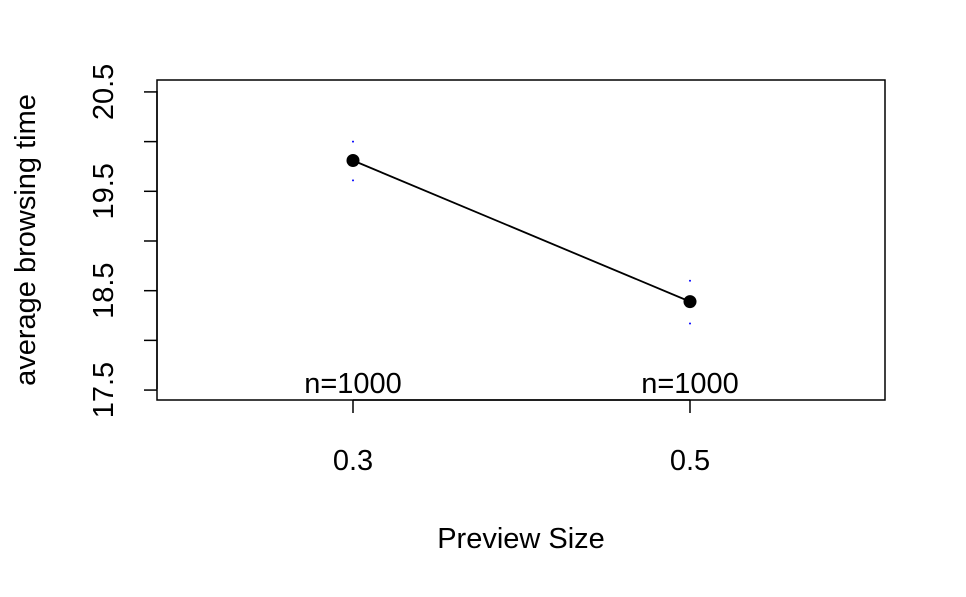 Image resolution: width=966 pixels, height=597 pixels. What do you see at coordinates (104, 290) in the screenshot?
I see `y-tick-label-1: 18.5` at bounding box center [104, 290].